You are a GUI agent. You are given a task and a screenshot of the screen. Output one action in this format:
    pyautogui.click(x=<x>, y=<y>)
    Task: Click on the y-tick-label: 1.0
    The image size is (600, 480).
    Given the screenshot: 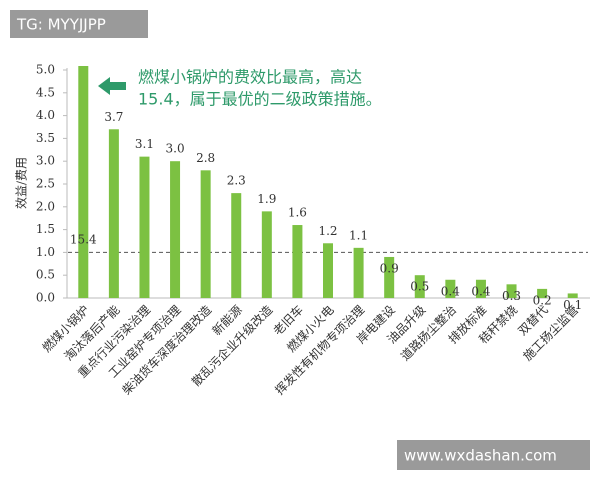 What is the action you would take?
    pyautogui.click(x=45, y=252)
    